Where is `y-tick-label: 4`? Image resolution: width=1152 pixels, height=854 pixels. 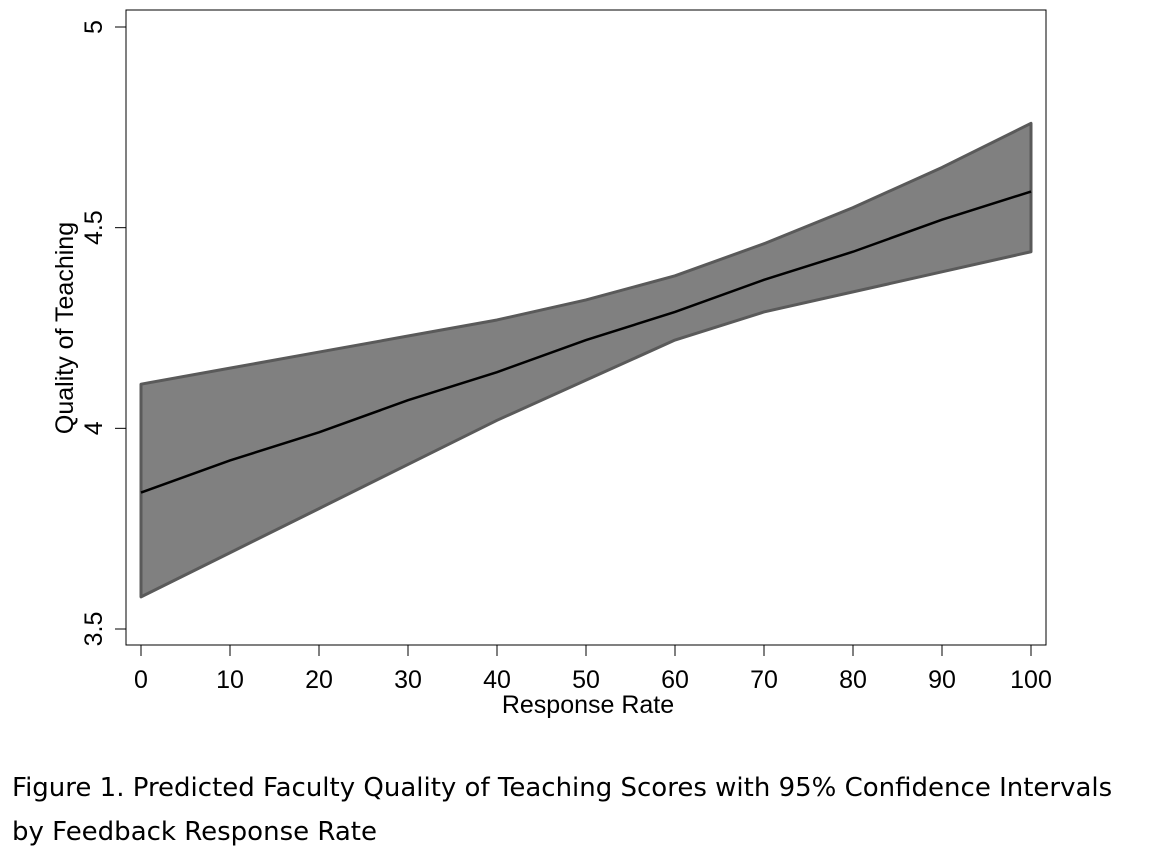 y-tick-label: 4 is located at coordinates (94, 428).